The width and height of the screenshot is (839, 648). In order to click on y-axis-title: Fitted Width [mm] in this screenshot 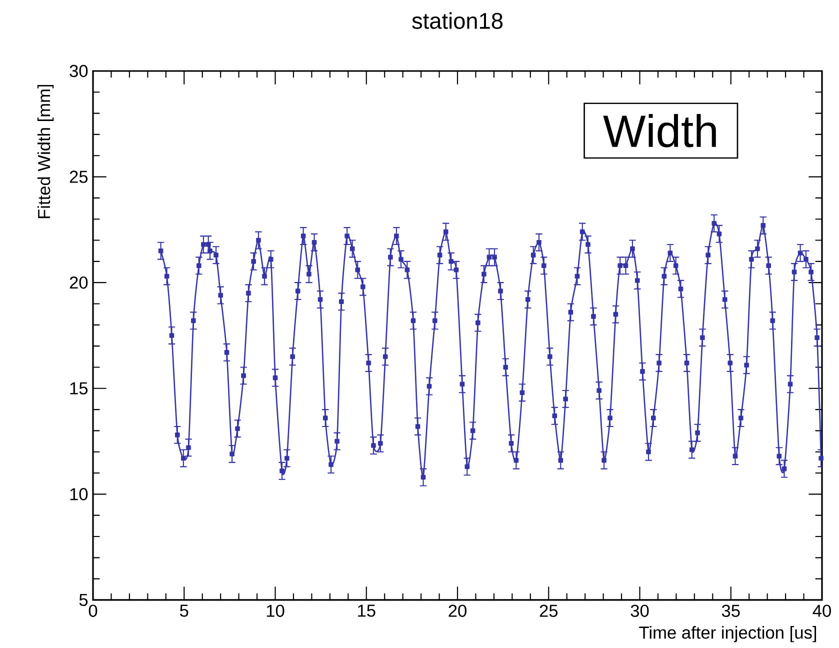, I will do `click(45, 151)`.